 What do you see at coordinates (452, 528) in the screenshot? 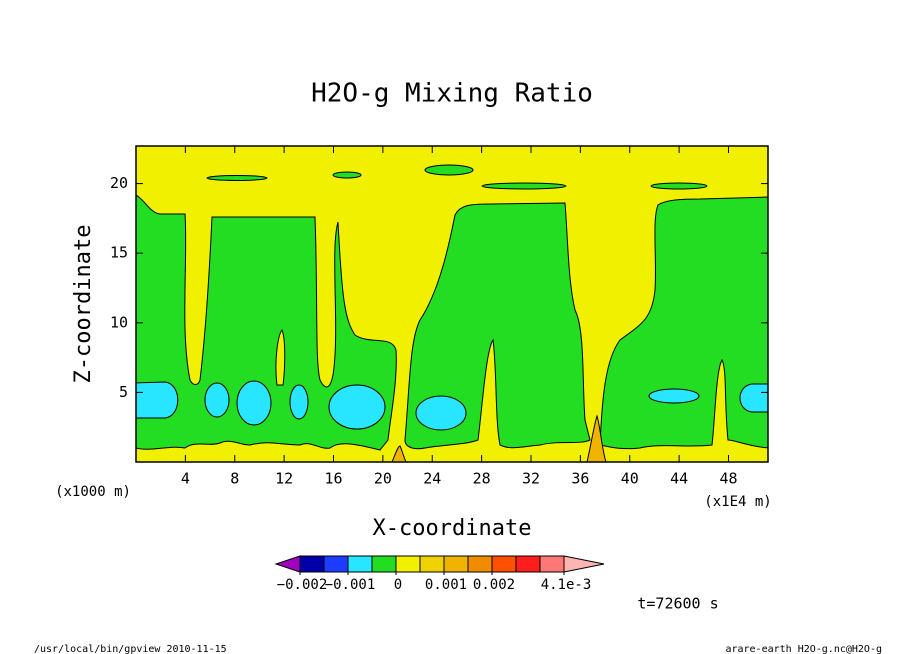
I see `x-axis-label: X-coordinate` at bounding box center [452, 528].